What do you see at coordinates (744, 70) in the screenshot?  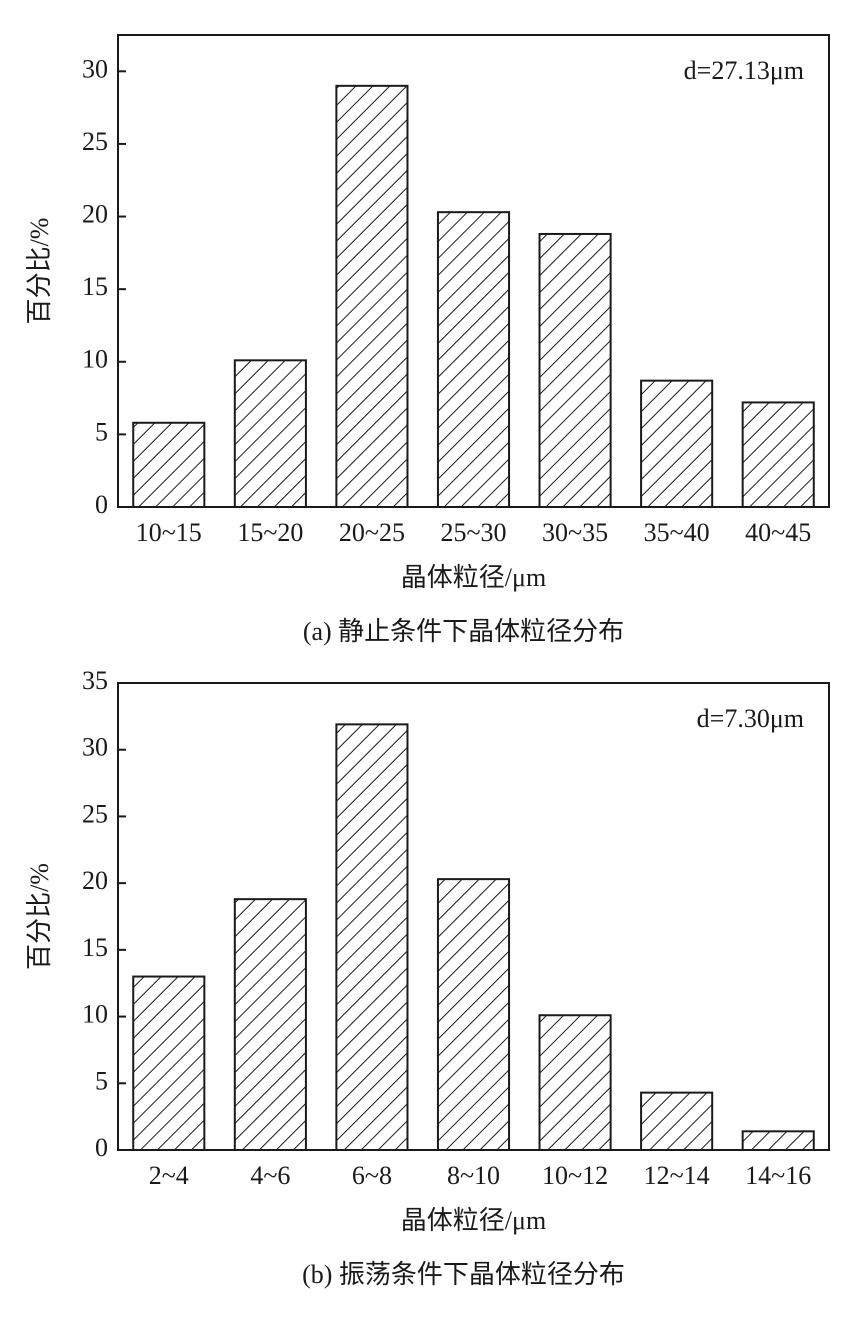 I see `annotation: d=27.13μm` at bounding box center [744, 70].